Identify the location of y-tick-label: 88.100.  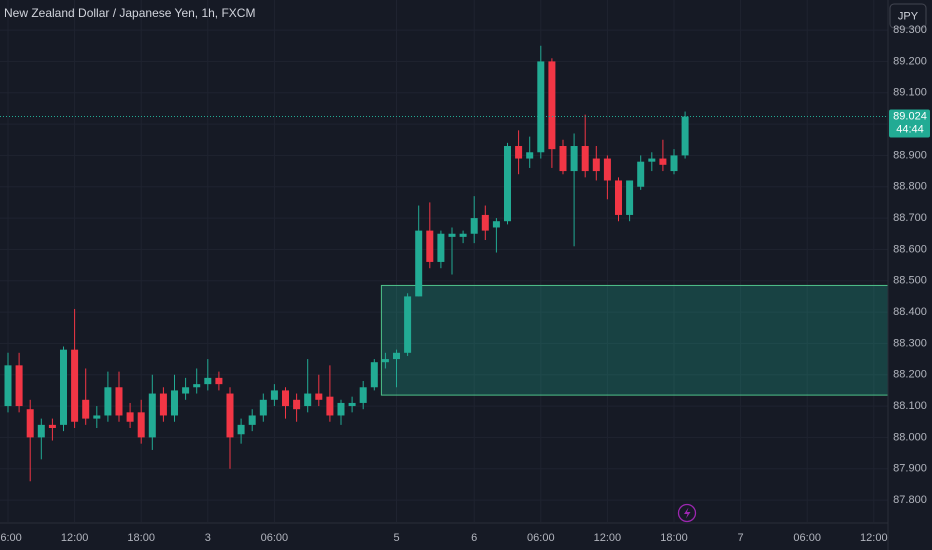
(910, 406).